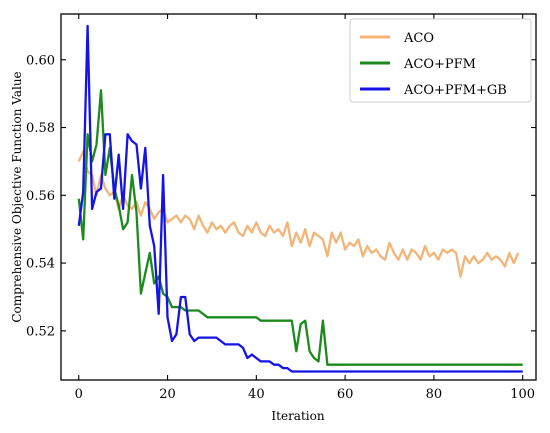 The width and height of the screenshot is (550, 433). I want to click on x-tick-label: 100, so click(522, 394).